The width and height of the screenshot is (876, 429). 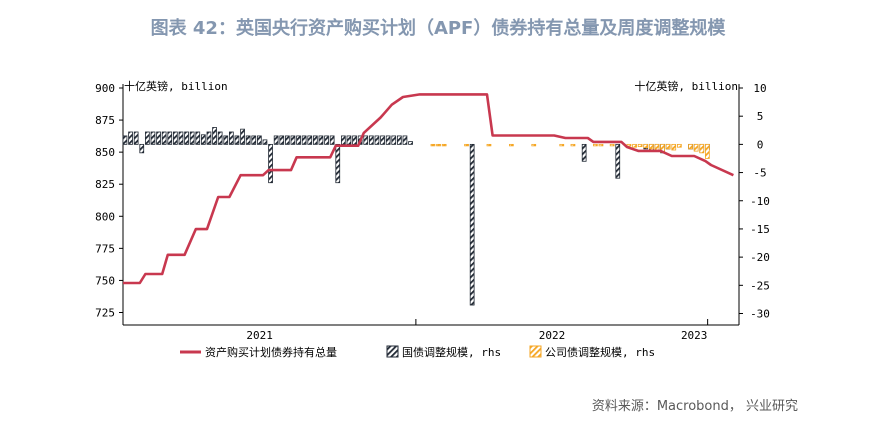 I want to click on right-tick-label: -20, so click(x=760, y=257).